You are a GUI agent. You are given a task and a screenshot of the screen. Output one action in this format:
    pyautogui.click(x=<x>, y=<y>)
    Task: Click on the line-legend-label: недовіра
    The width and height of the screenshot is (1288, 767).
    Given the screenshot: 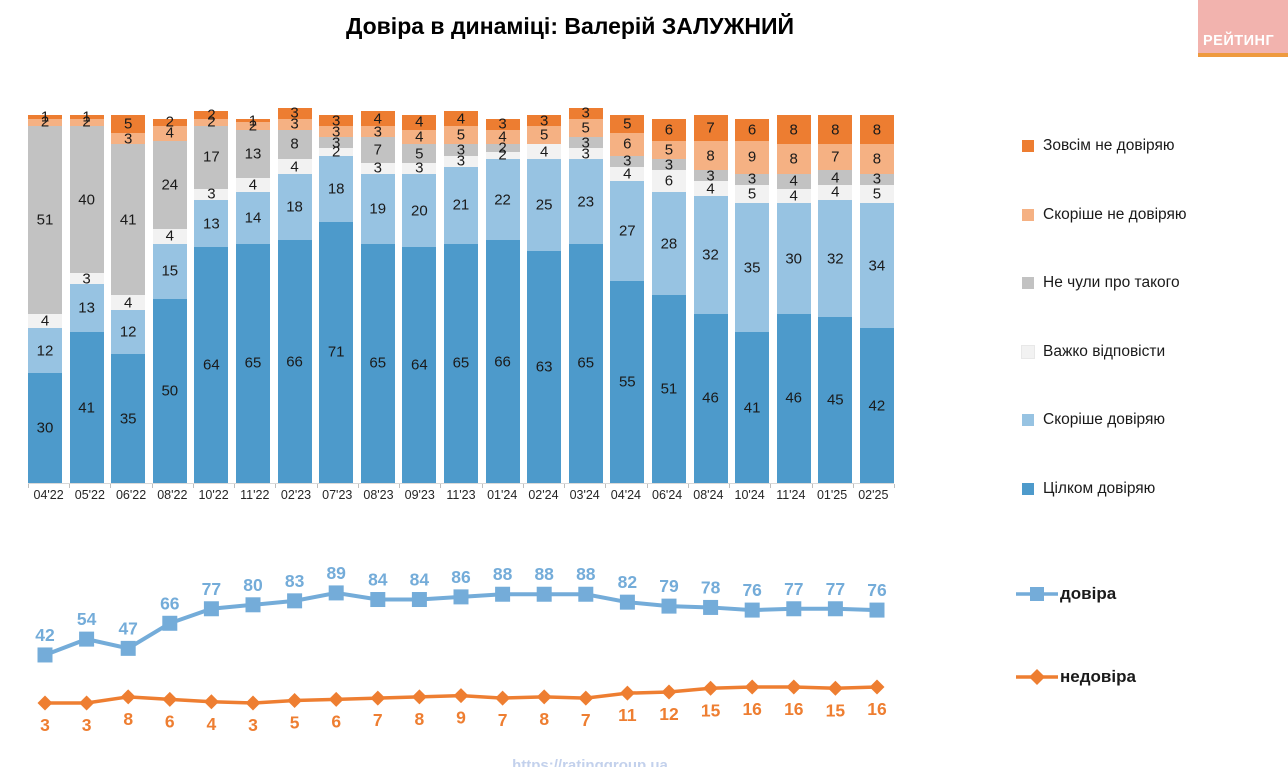 What is the action you would take?
    pyautogui.click(x=1098, y=676)
    